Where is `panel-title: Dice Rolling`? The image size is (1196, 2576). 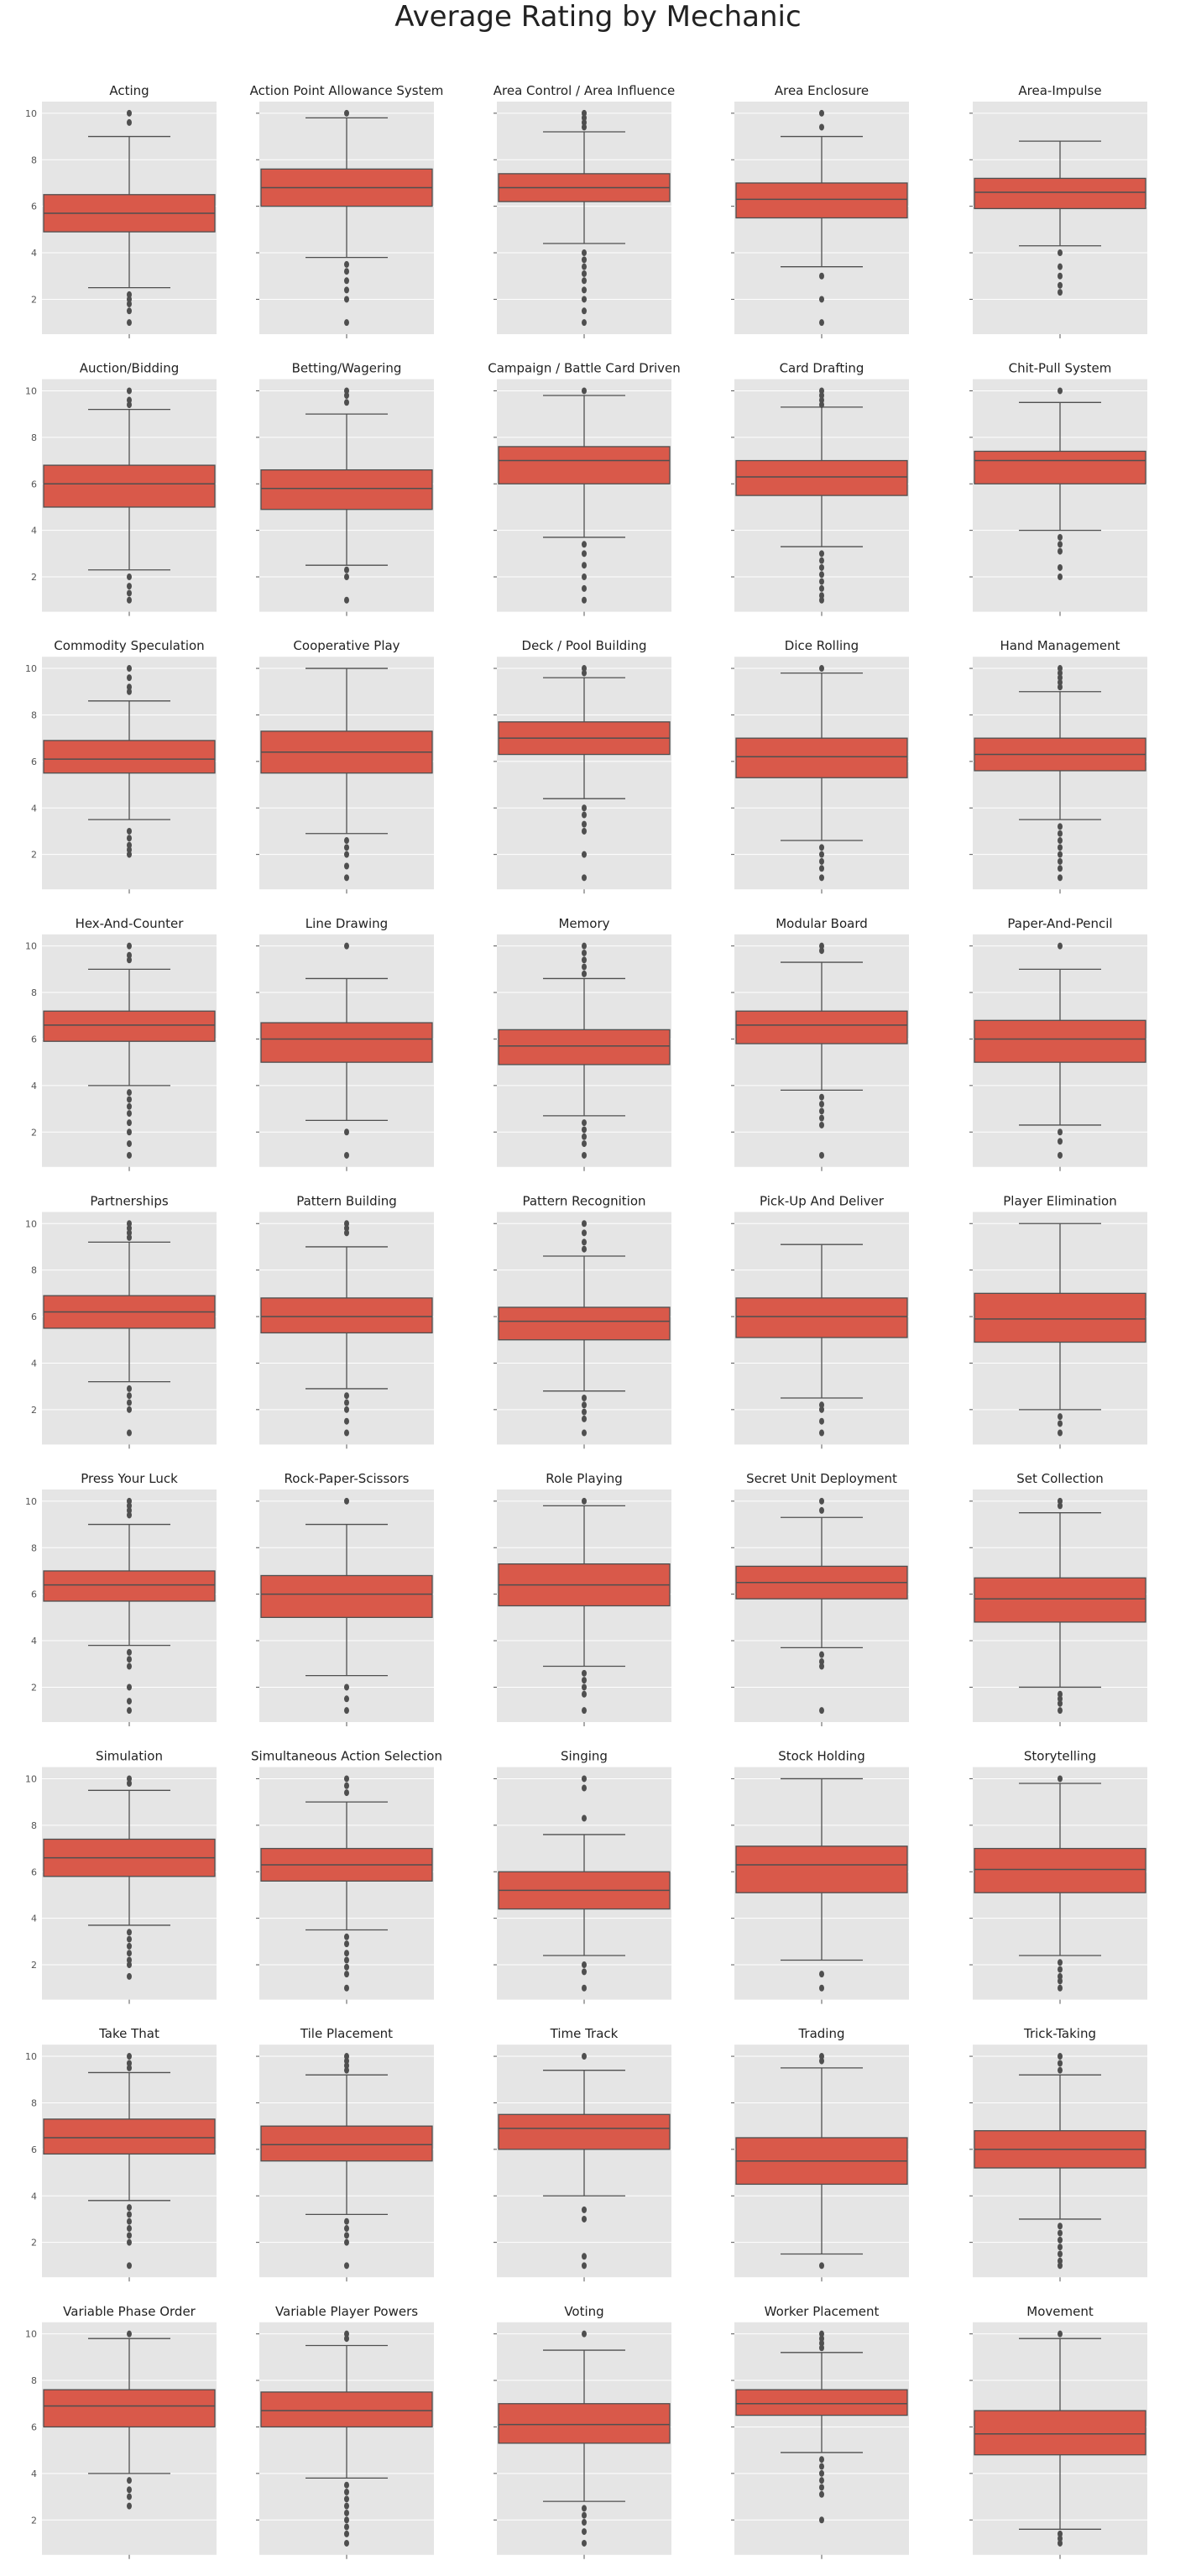 panel-title: Dice Rolling is located at coordinates (822, 646).